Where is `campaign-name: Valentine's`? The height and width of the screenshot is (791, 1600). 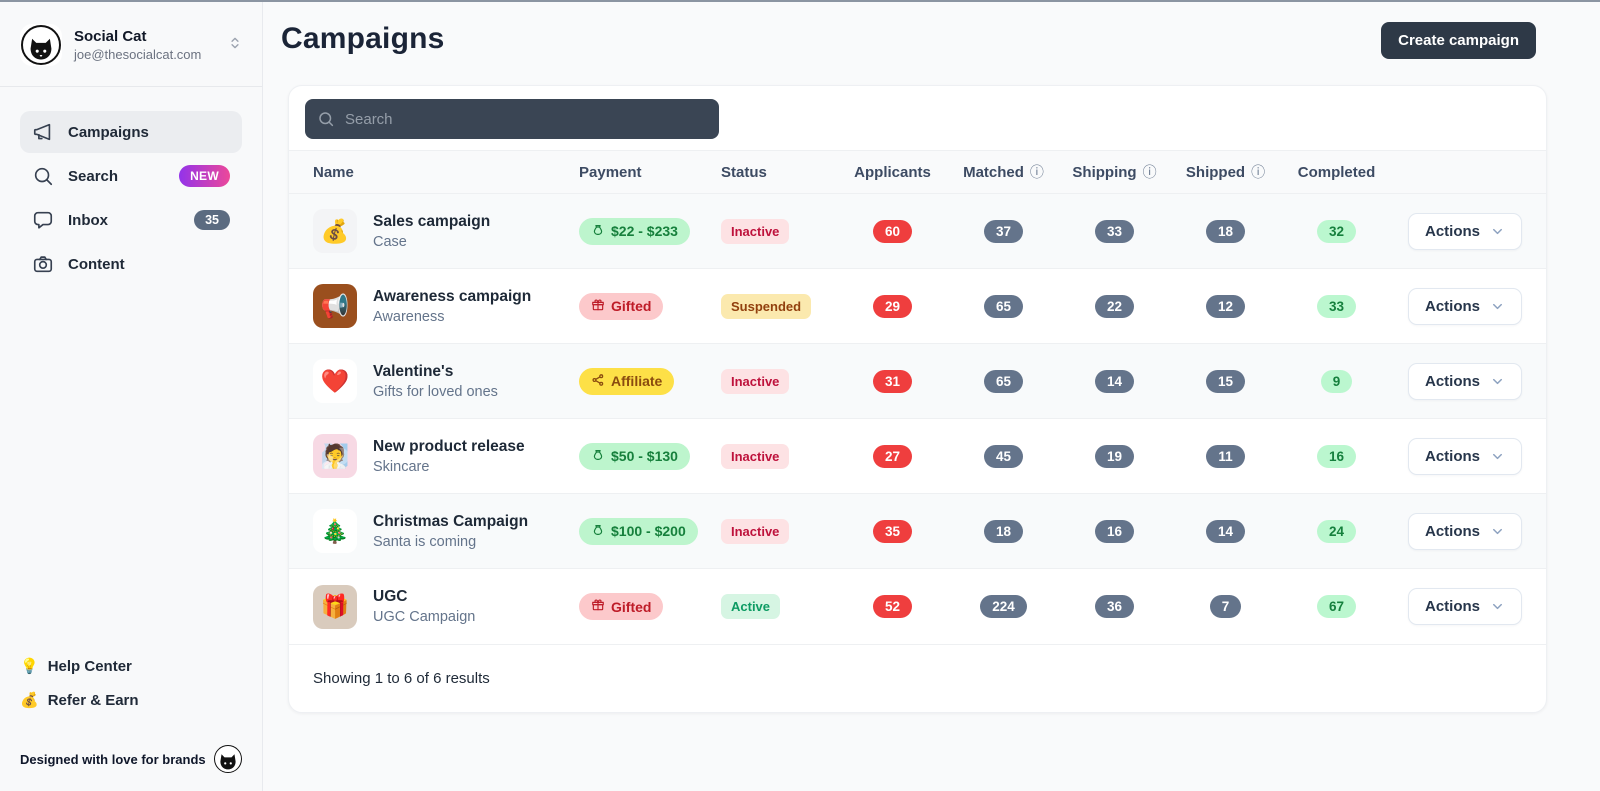 campaign-name: Valentine's is located at coordinates (413, 371).